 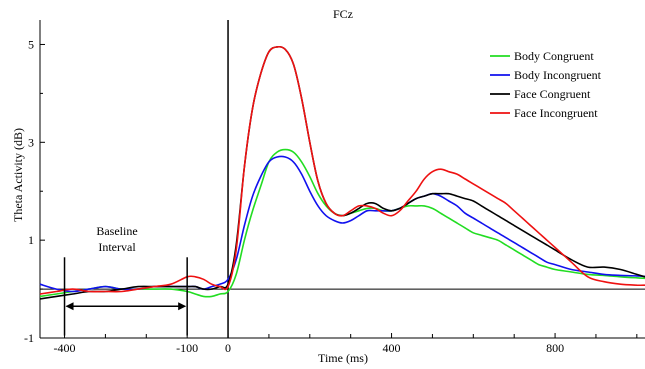 What do you see at coordinates (554, 56) in the screenshot?
I see `legend-label-body-congruent: Body Congruent` at bounding box center [554, 56].